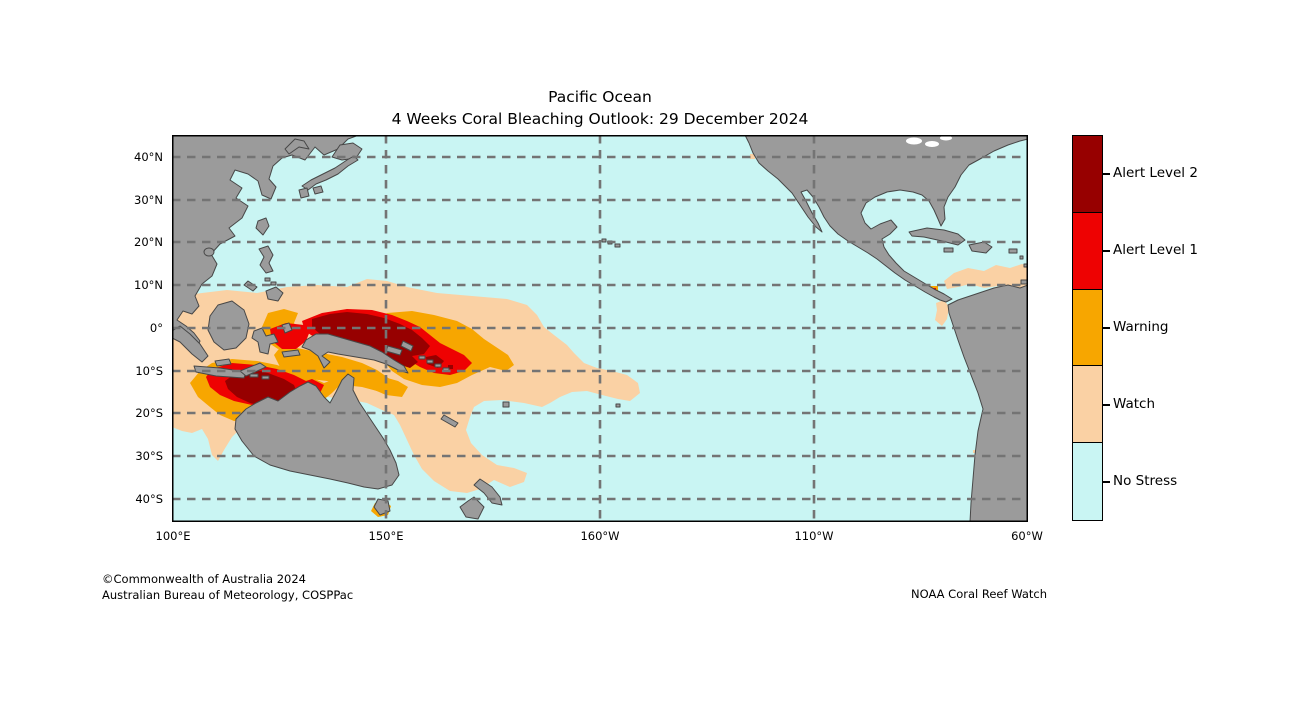 The width and height of the screenshot is (1293, 705). What do you see at coordinates (318, 190) in the screenshot?
I see `land-shikoku` at bounding box center [318, 190].